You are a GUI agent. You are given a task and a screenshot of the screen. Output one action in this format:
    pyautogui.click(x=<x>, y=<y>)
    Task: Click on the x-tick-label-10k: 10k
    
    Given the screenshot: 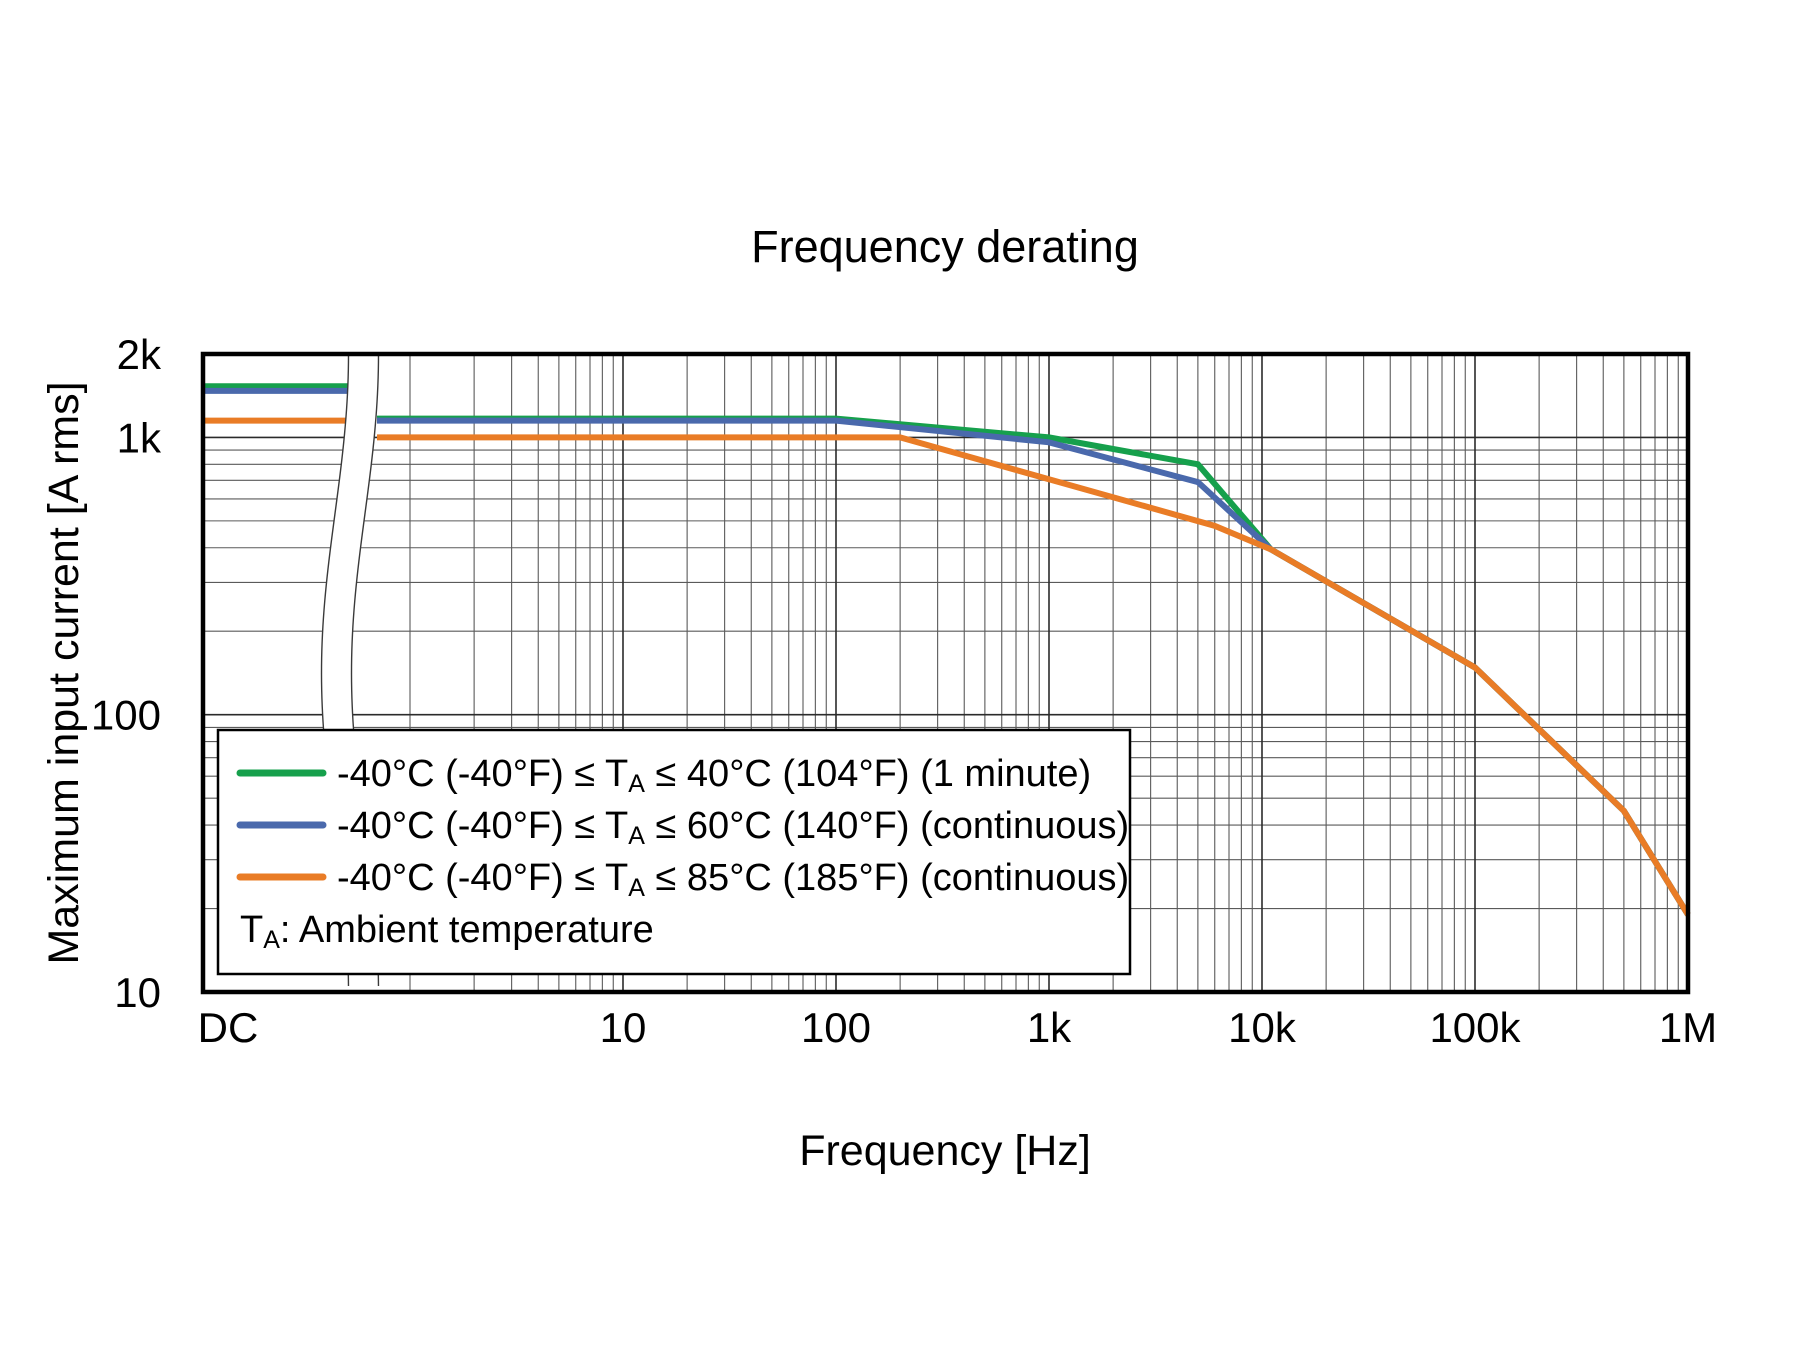 What is the action you would take?
    pyautogui.click(x=1262, y=1027)
    